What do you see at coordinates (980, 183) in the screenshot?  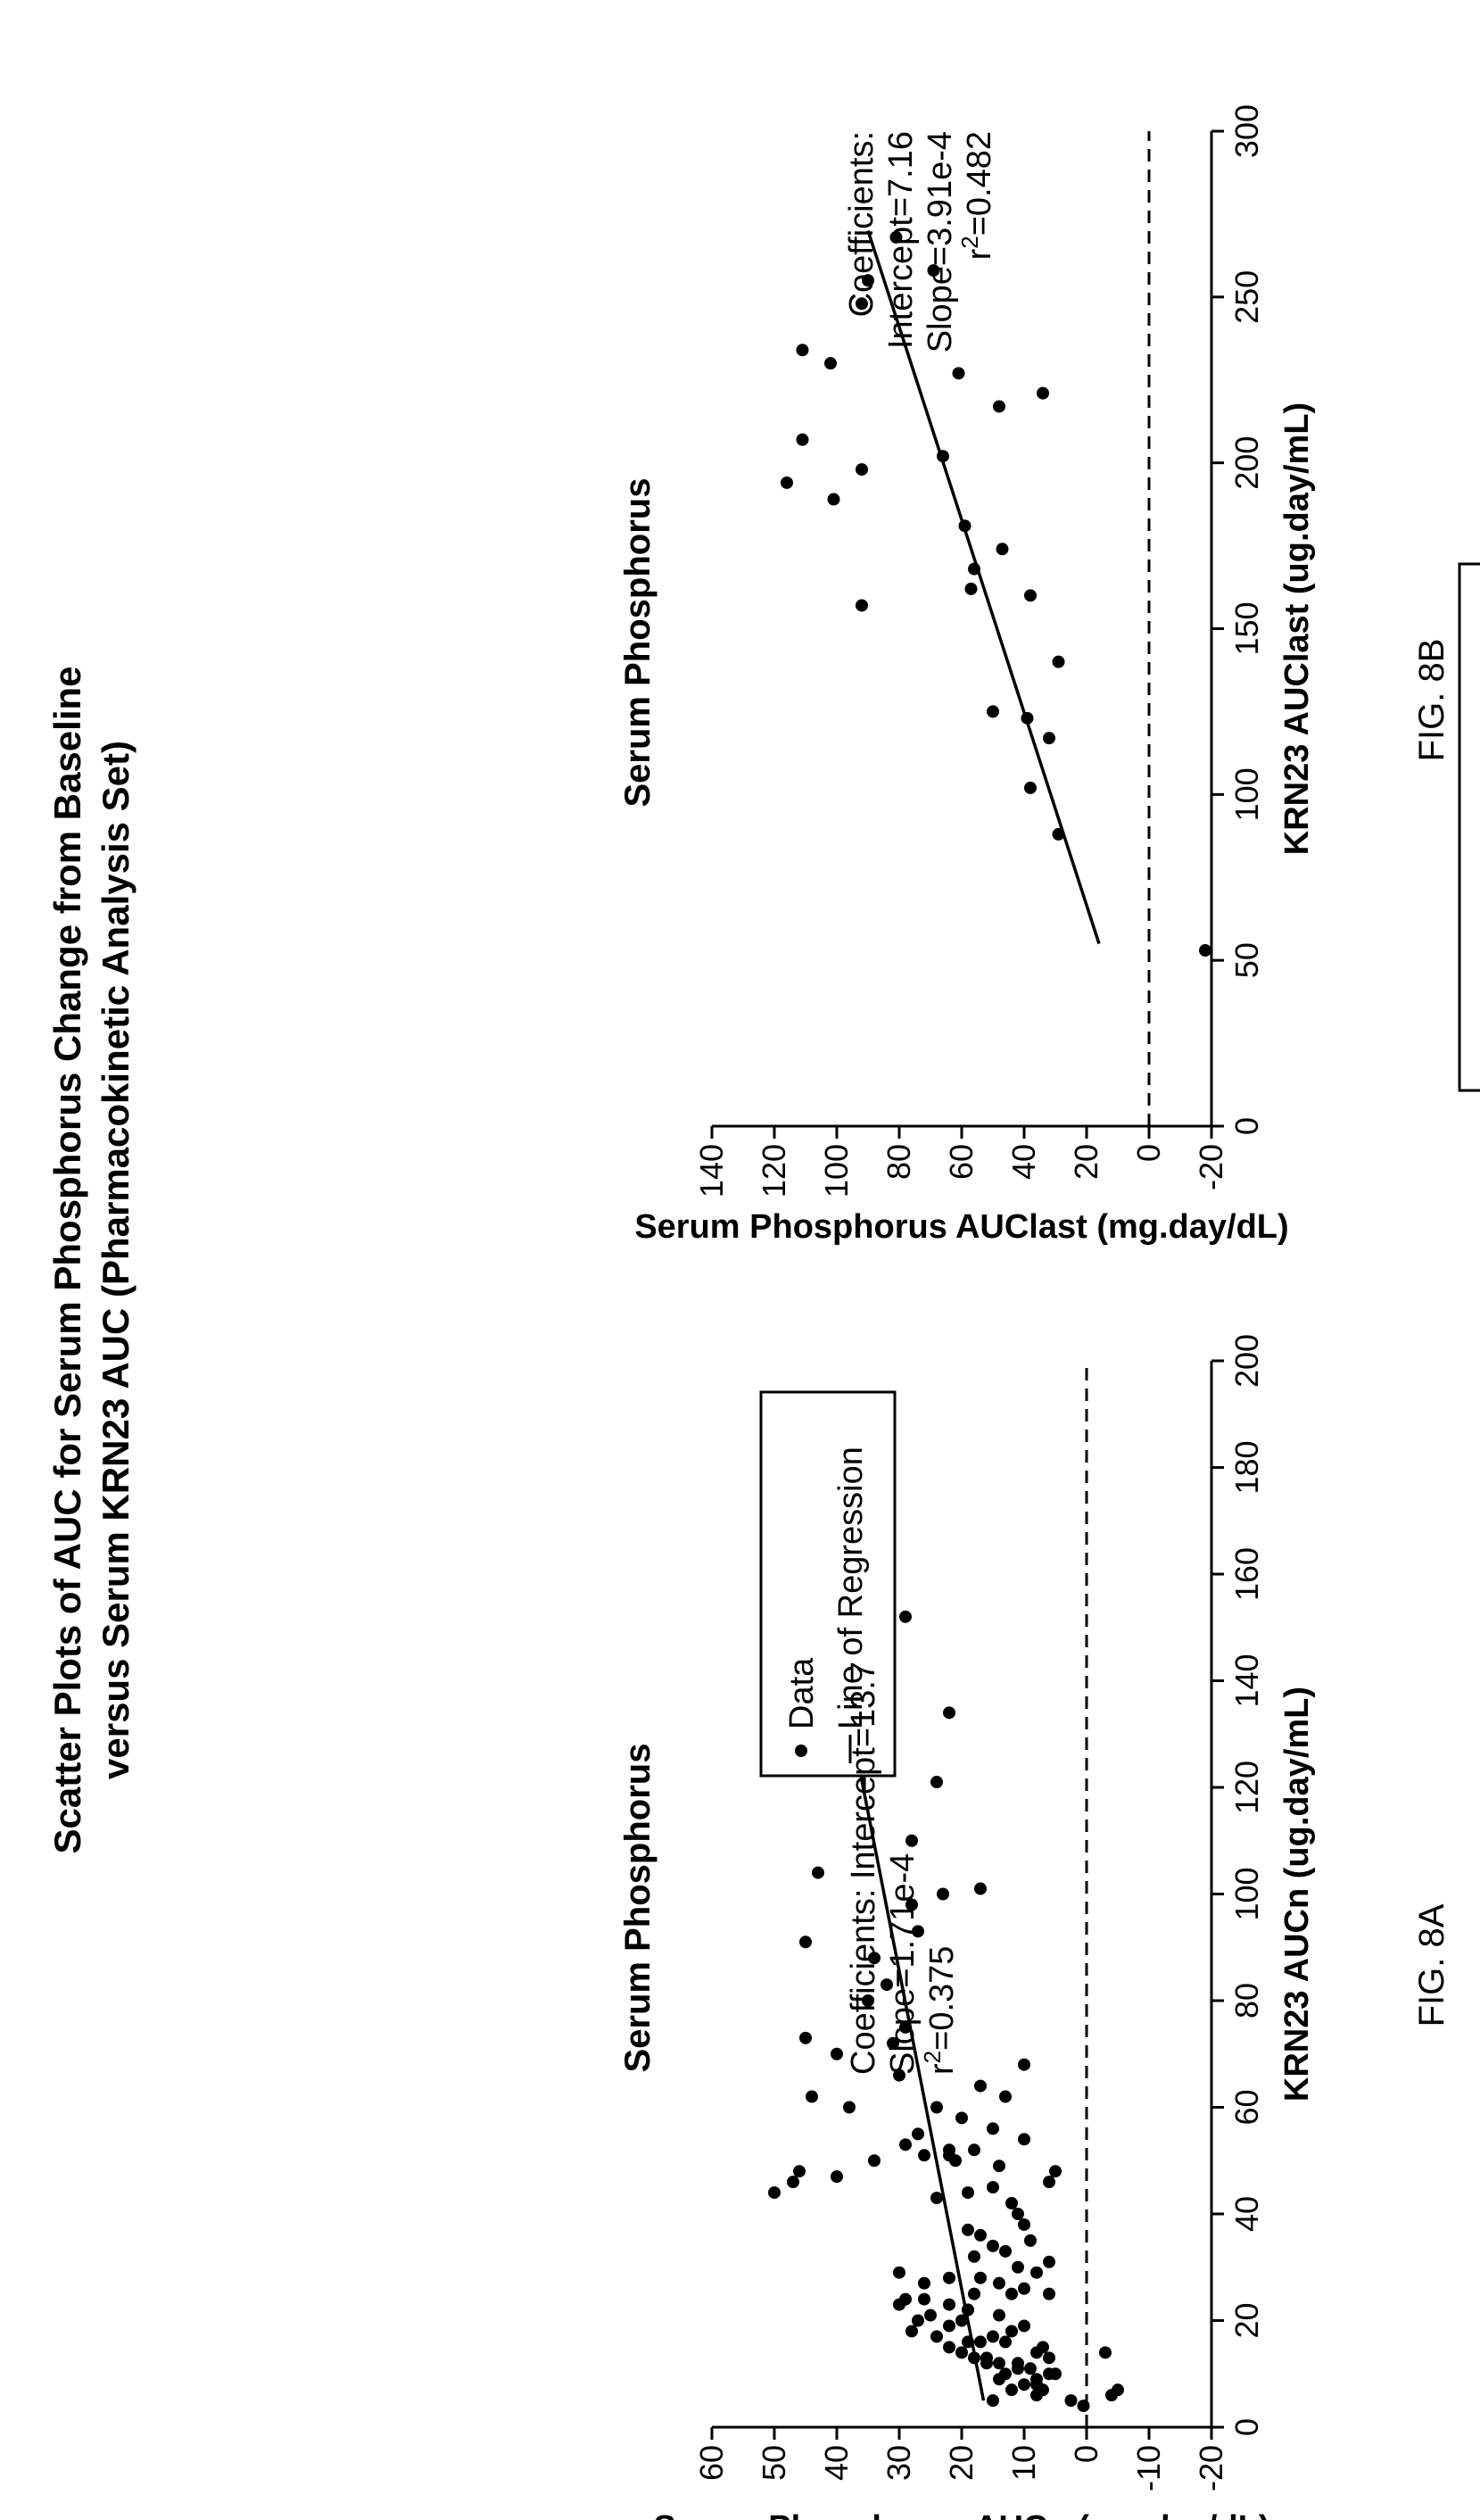 I see `r2-value: =0.482` at bounding box center [980, 183].